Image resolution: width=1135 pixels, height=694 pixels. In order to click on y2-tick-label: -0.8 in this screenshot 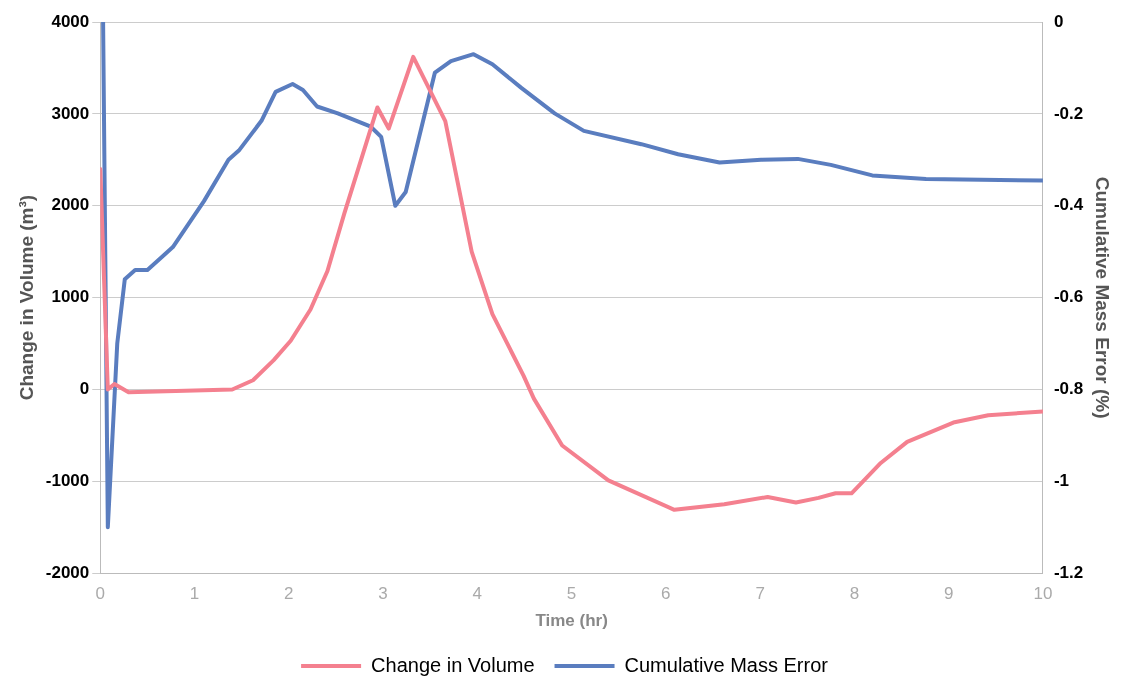, I will do `click(1068, 389)`.